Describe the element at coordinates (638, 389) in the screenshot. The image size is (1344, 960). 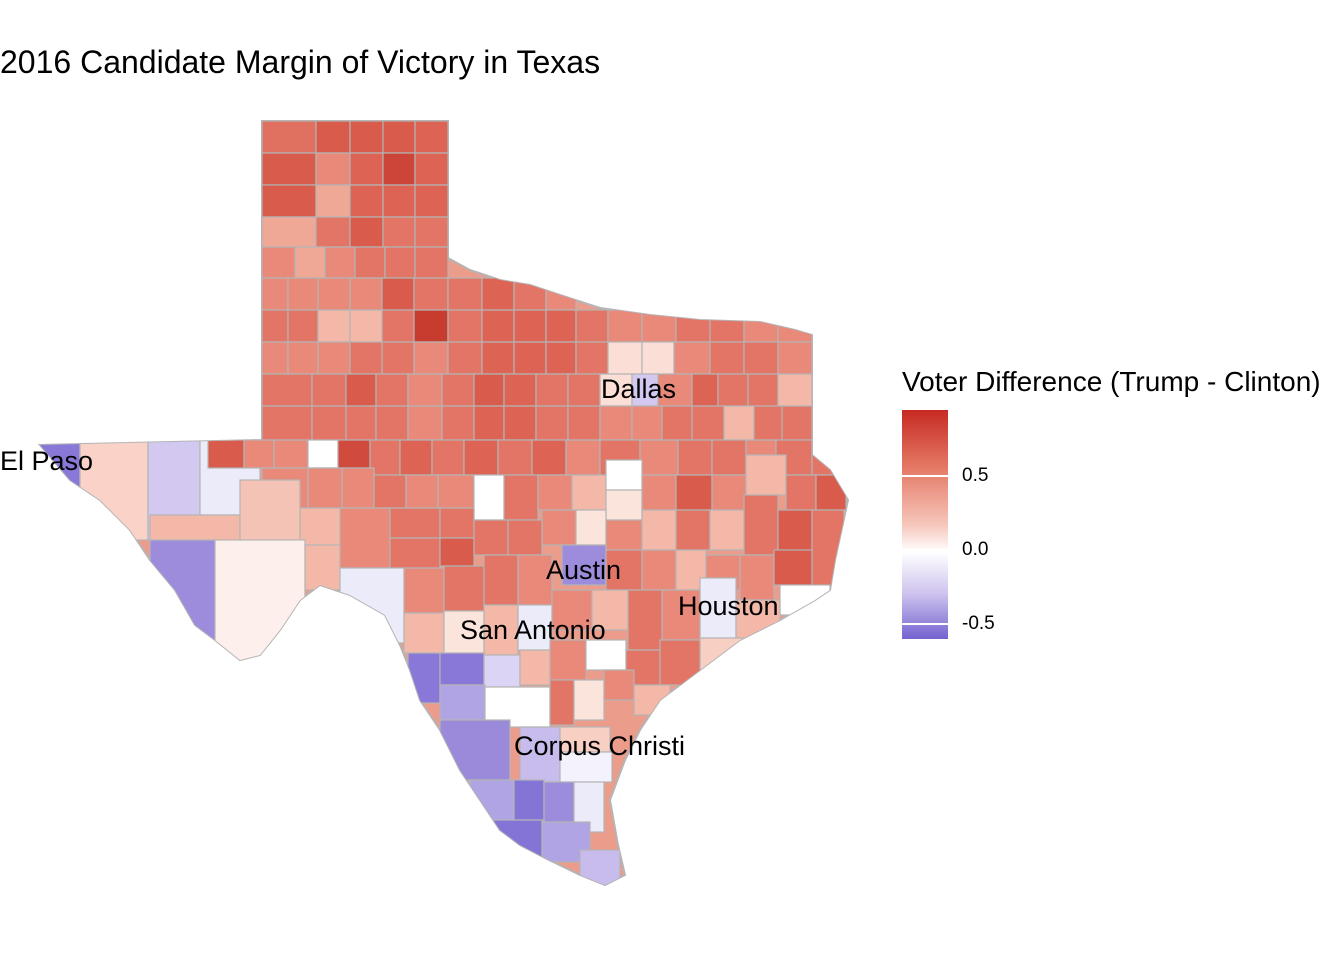
I see `city-label-dallas: Dallas` at that location.